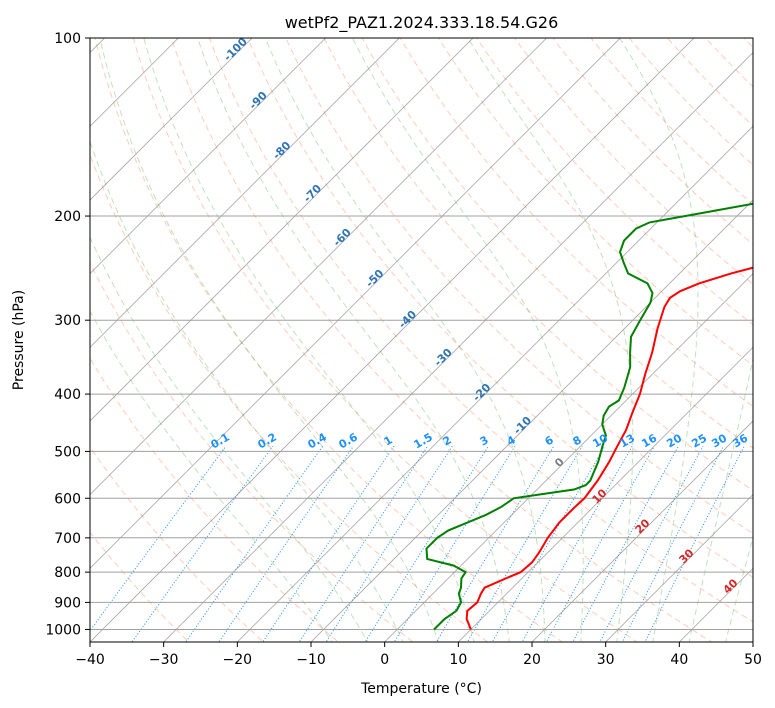 This screenshot has height=708, width=775. Describe the element at coordinates (63, 630) in the screenshot. I see `y-tick-label: 1000` at that location.